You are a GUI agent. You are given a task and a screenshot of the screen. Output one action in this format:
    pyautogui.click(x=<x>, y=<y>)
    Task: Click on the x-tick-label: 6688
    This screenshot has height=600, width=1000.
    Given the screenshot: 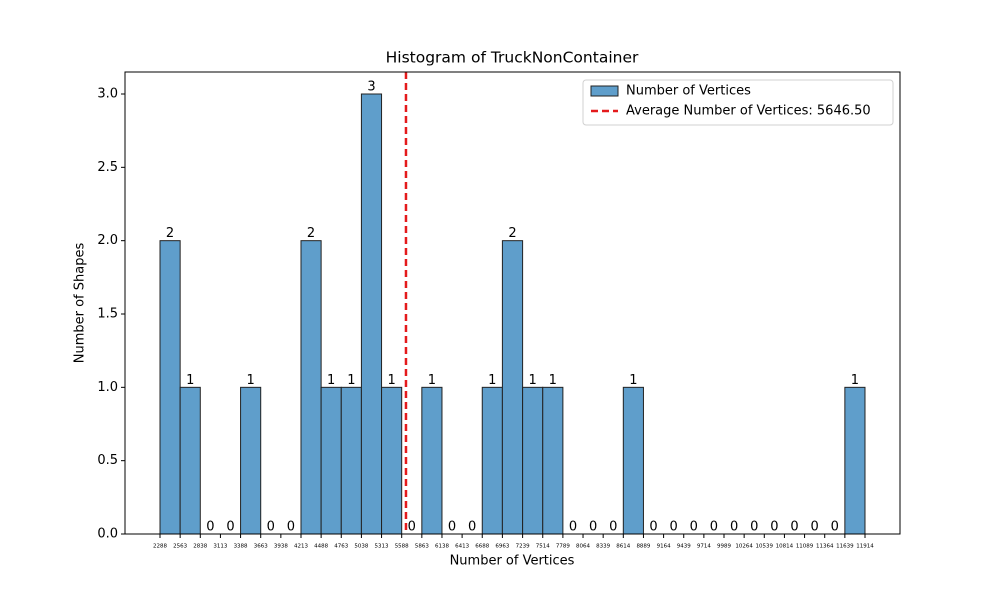 What is the action you would take?
    pyautogui.click(x=482, y=547)
    